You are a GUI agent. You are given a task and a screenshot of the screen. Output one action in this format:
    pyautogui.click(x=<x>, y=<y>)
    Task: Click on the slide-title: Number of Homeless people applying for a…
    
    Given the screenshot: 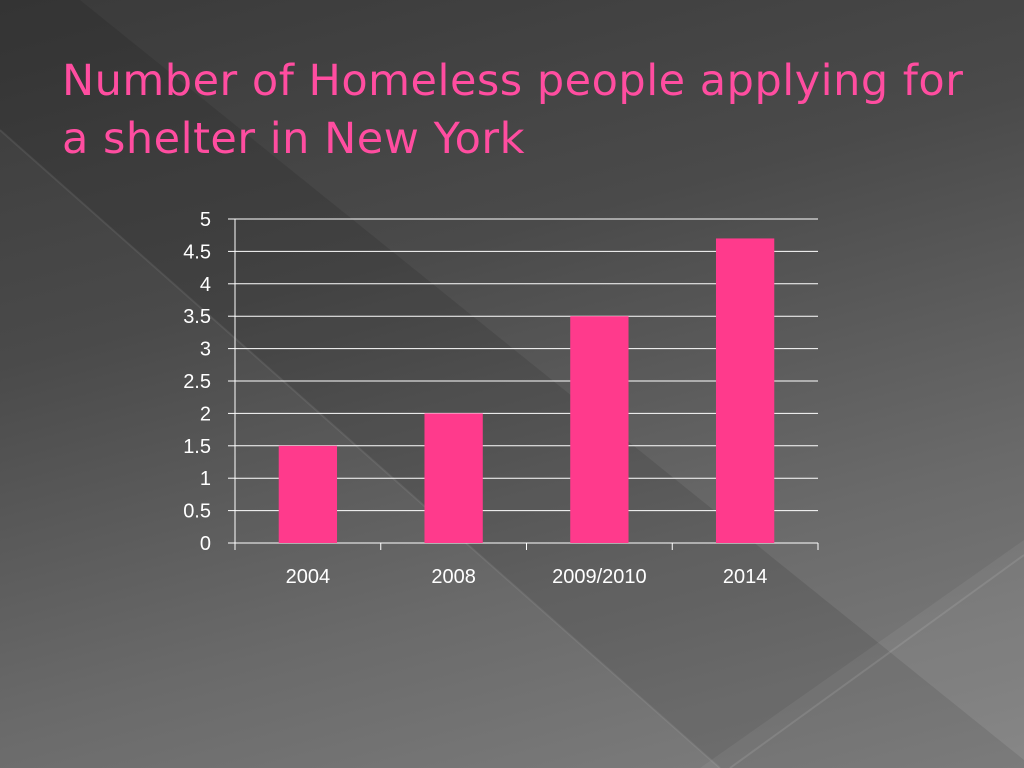 What is the action you would take?
    pyautogui.click(x=513, y=110)
    